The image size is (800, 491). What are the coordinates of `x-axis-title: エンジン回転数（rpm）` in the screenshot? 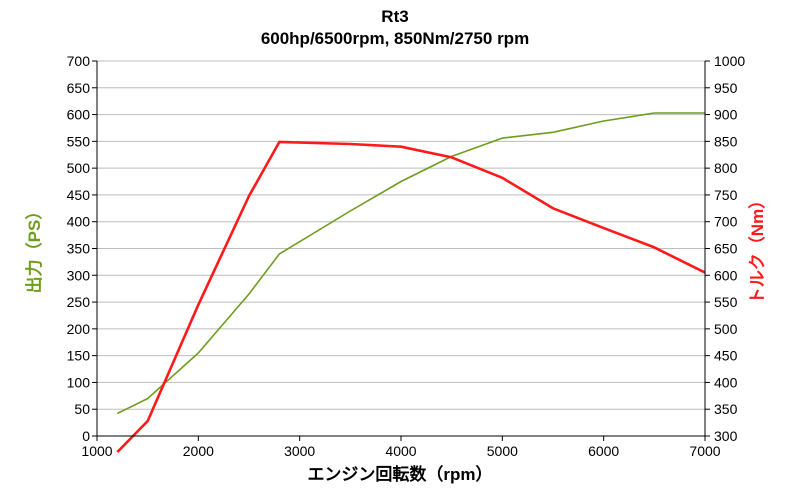 It's located at (399, 474).